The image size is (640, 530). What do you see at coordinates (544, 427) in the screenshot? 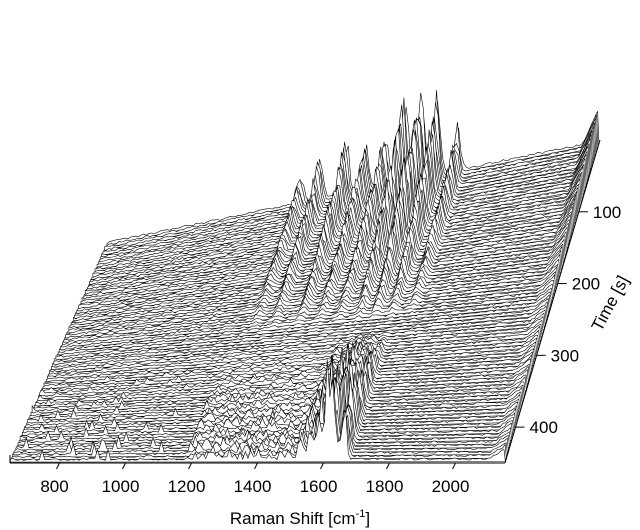
I see `time-tick-label: 400` at bounding box center [544, 427].